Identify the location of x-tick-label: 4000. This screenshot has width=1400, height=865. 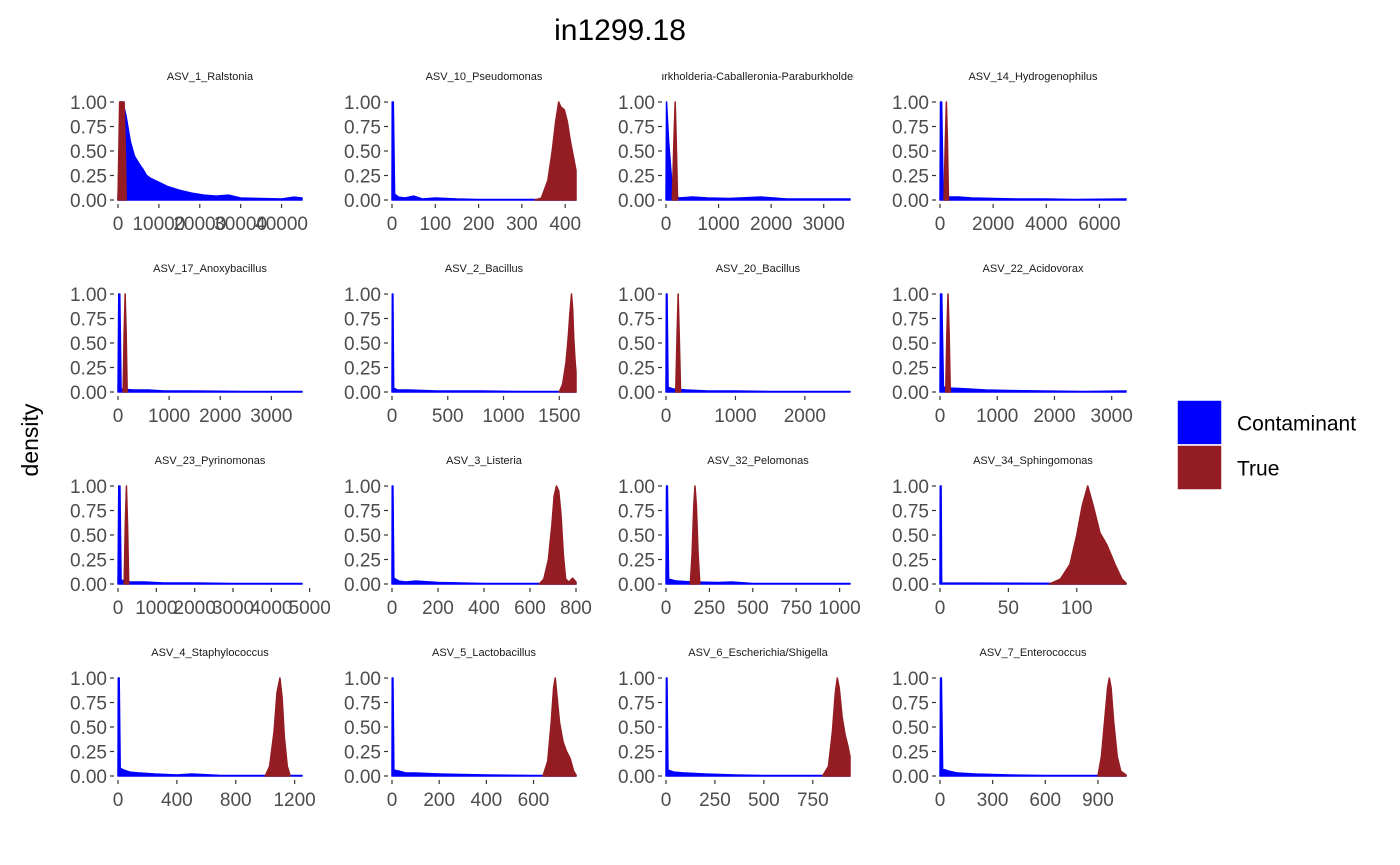
(1046, 224).